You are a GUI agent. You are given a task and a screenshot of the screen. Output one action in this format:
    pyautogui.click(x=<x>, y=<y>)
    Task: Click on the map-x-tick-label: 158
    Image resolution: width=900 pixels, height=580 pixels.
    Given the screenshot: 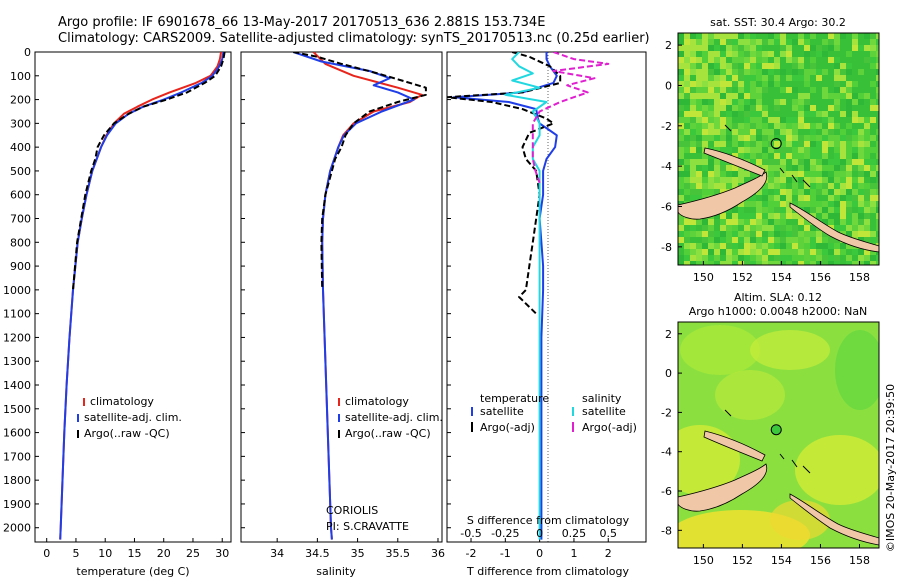 What is the action you would take?
    pyautogui.click(x=859, y=277)
    